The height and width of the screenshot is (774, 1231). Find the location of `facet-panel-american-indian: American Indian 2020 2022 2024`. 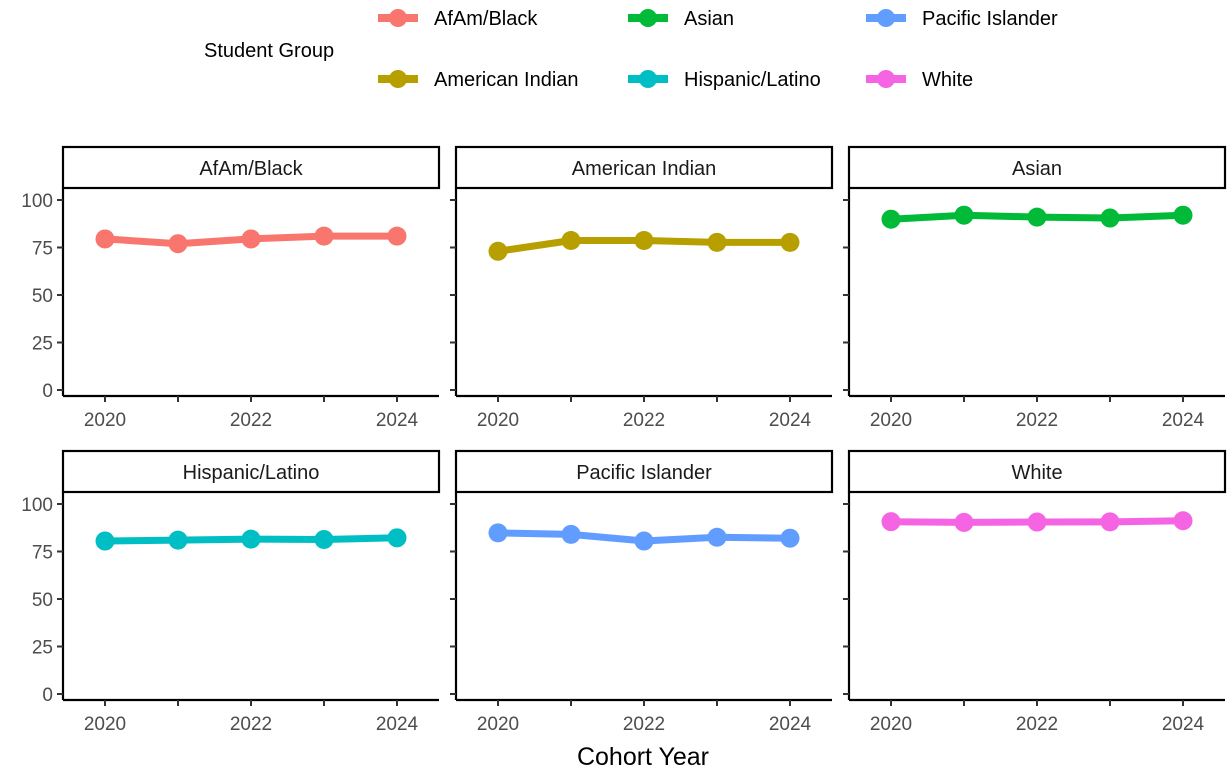

facet-panel-american-indian: American Indian 2020 2022 2024 is located at coordinates (642, 288).